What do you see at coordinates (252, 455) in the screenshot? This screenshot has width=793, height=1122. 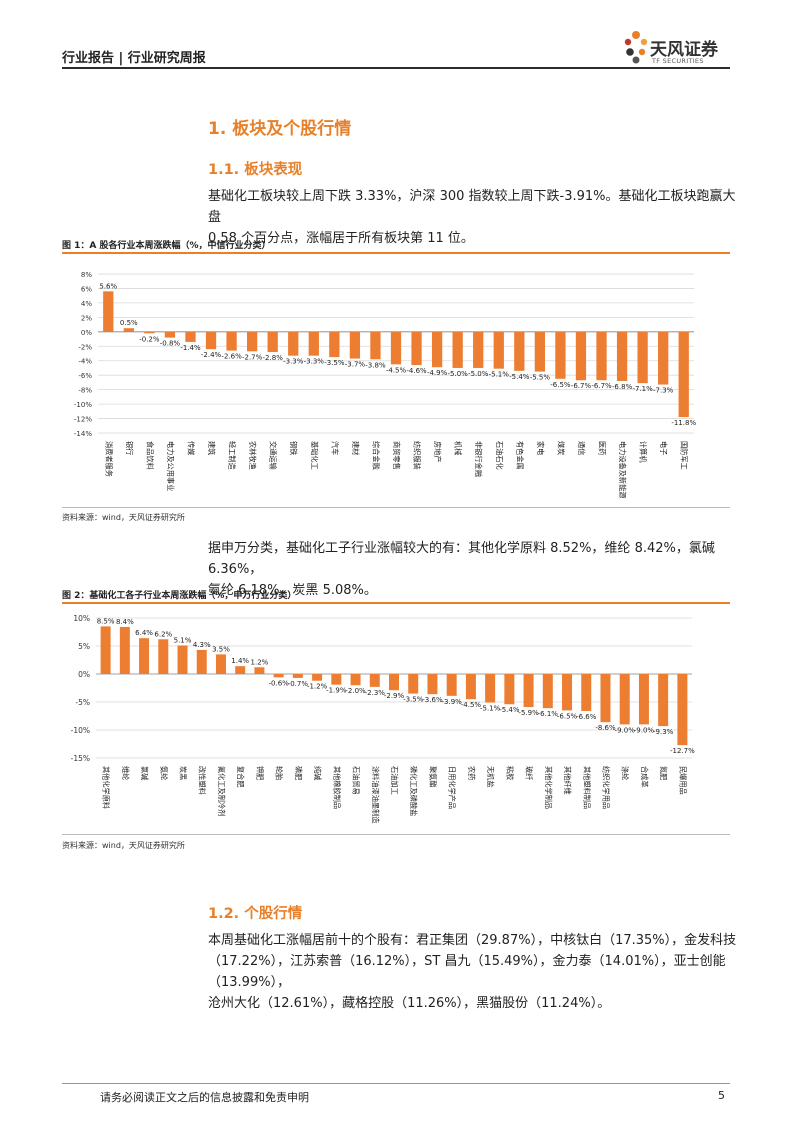 I see `category-label: 农林牧渔` at bounding box center [252, 455].